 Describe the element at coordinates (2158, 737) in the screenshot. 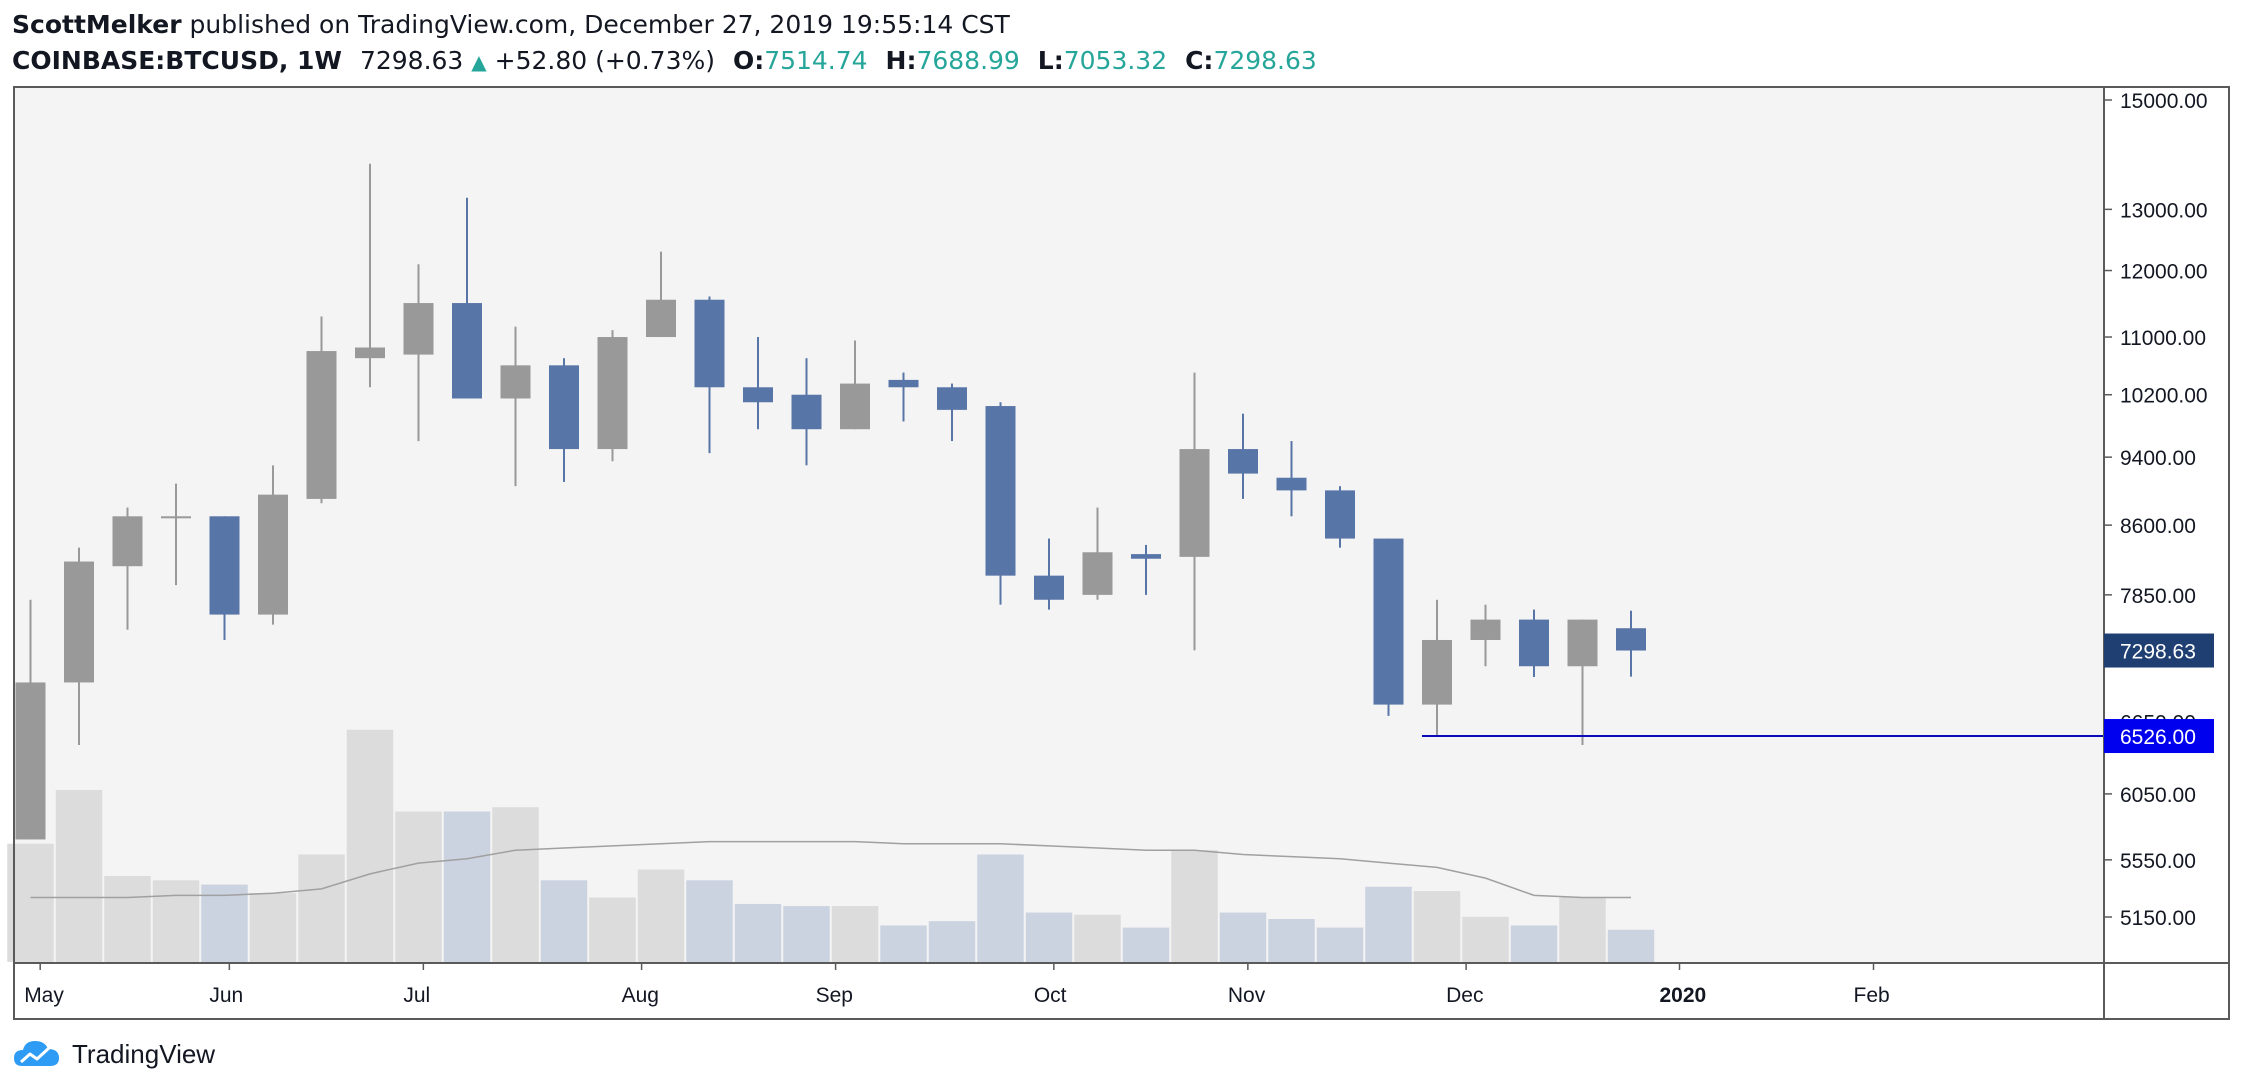

I see `support-price-tag-text: 6526.00` at that location.